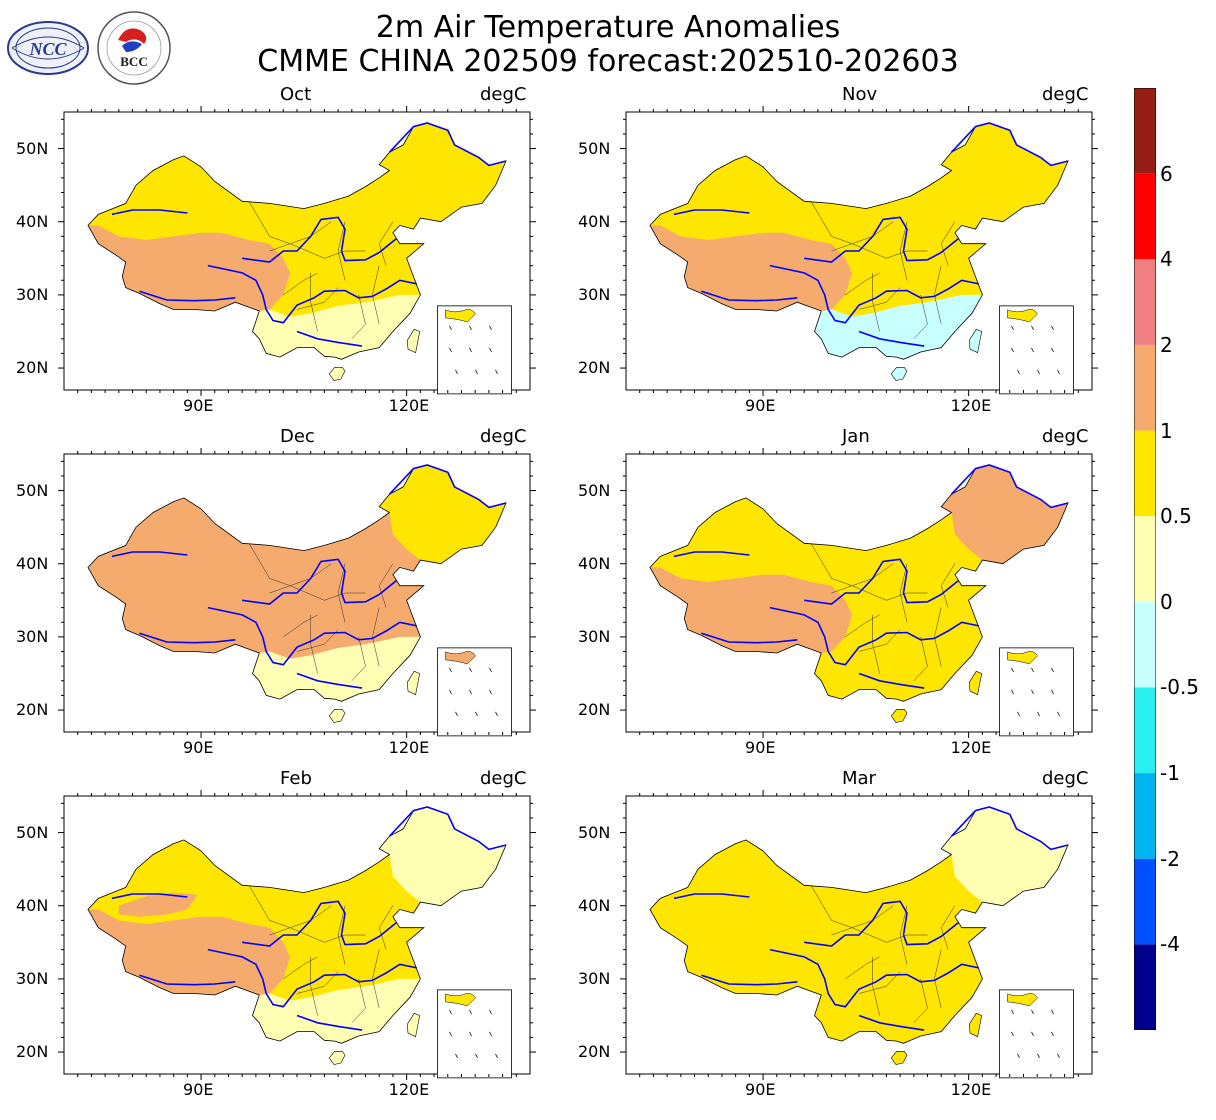 The height and width of the screenshot is (1120, 1216). I want to click on panel-unit-label: degC, so click(503, 778).